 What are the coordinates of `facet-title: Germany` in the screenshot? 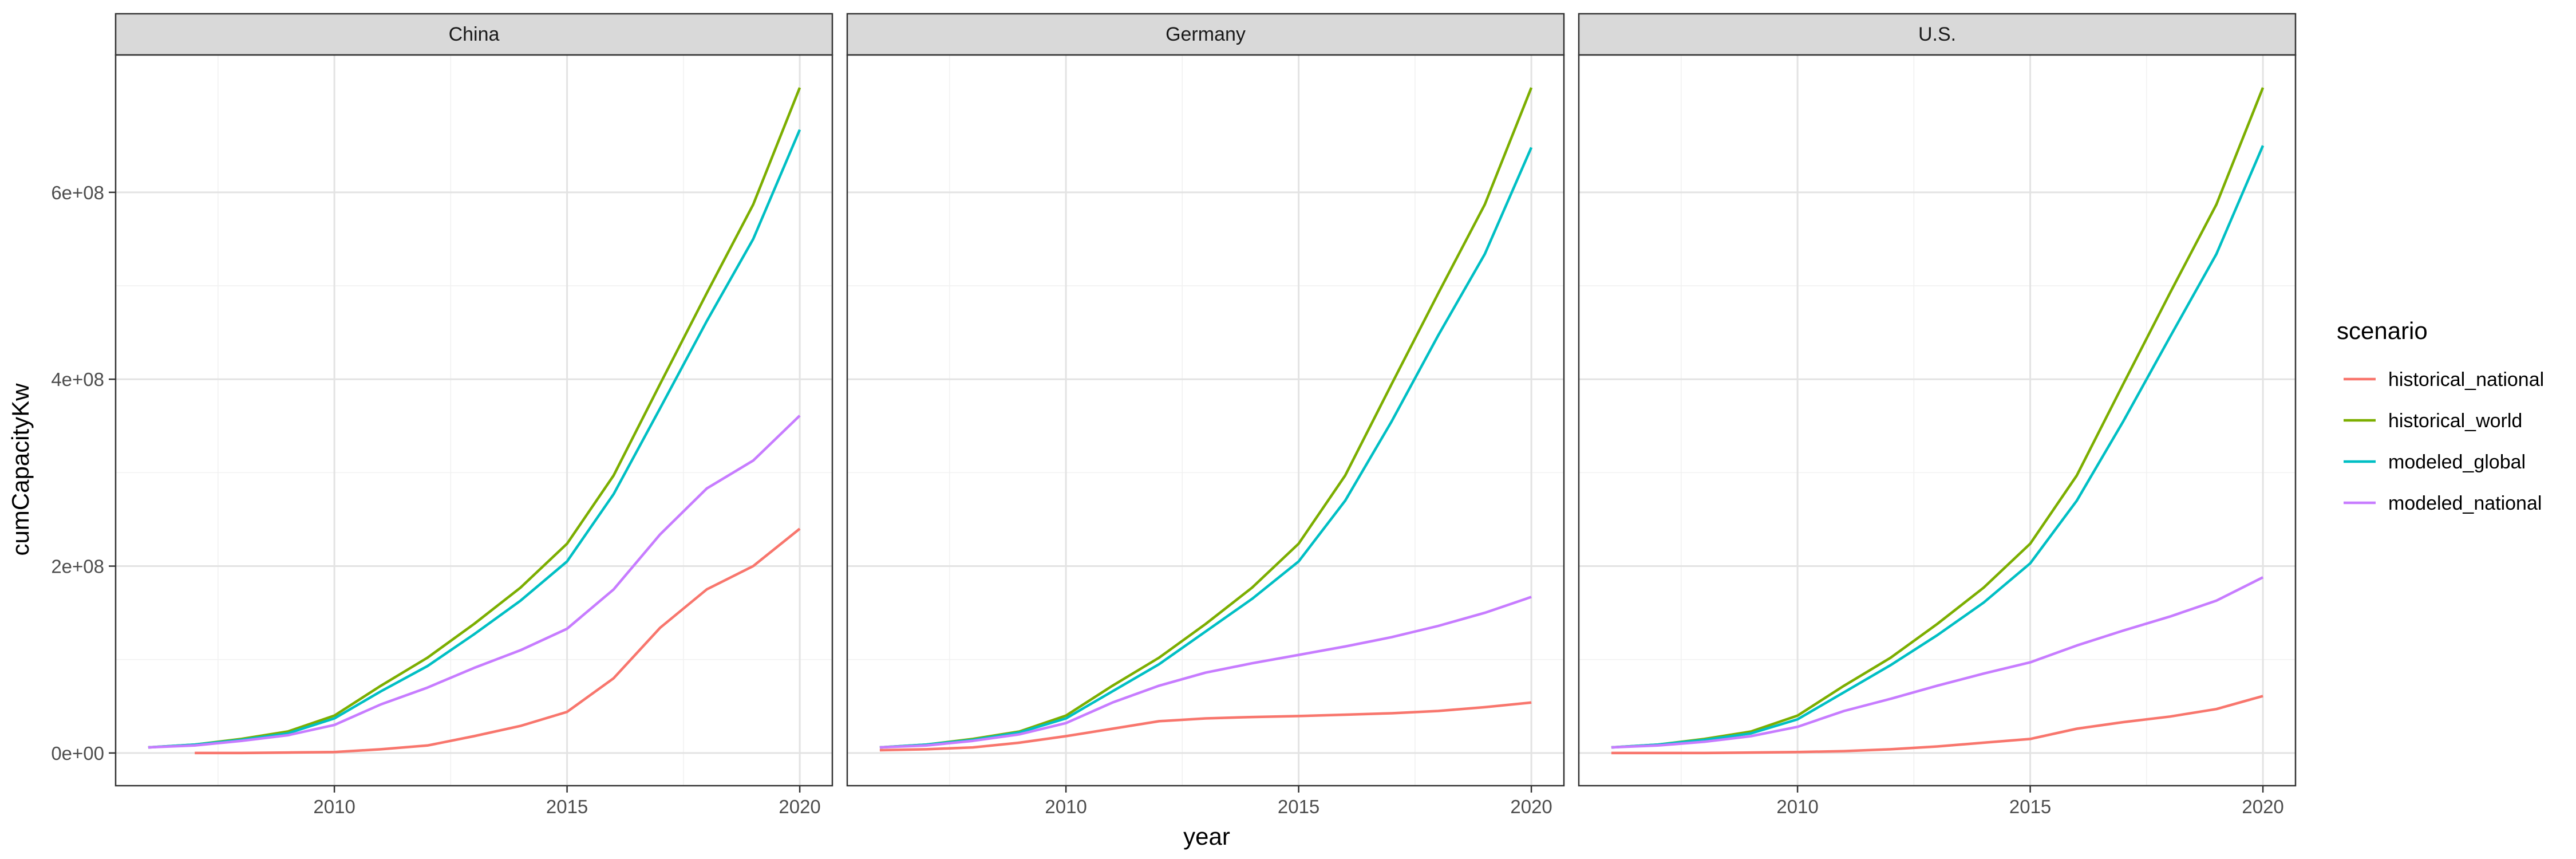 It's located at (1205, 34).